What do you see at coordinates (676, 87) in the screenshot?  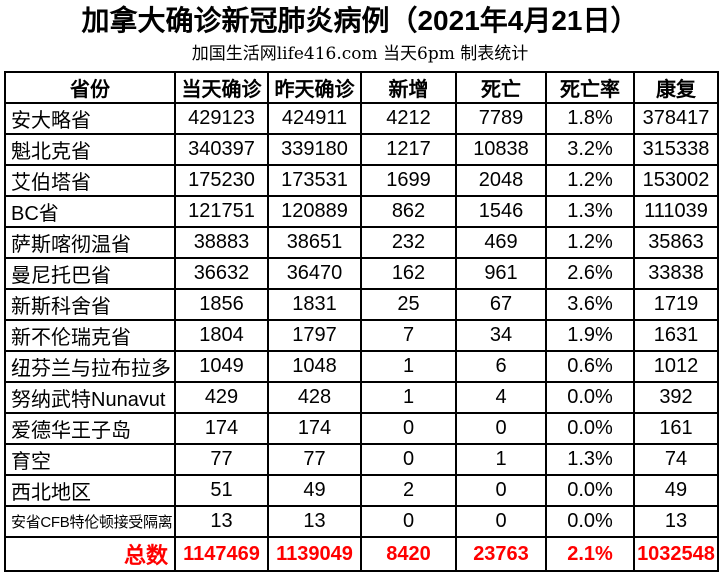 I see `column-header: 康复` at bounding box center [676, 87].